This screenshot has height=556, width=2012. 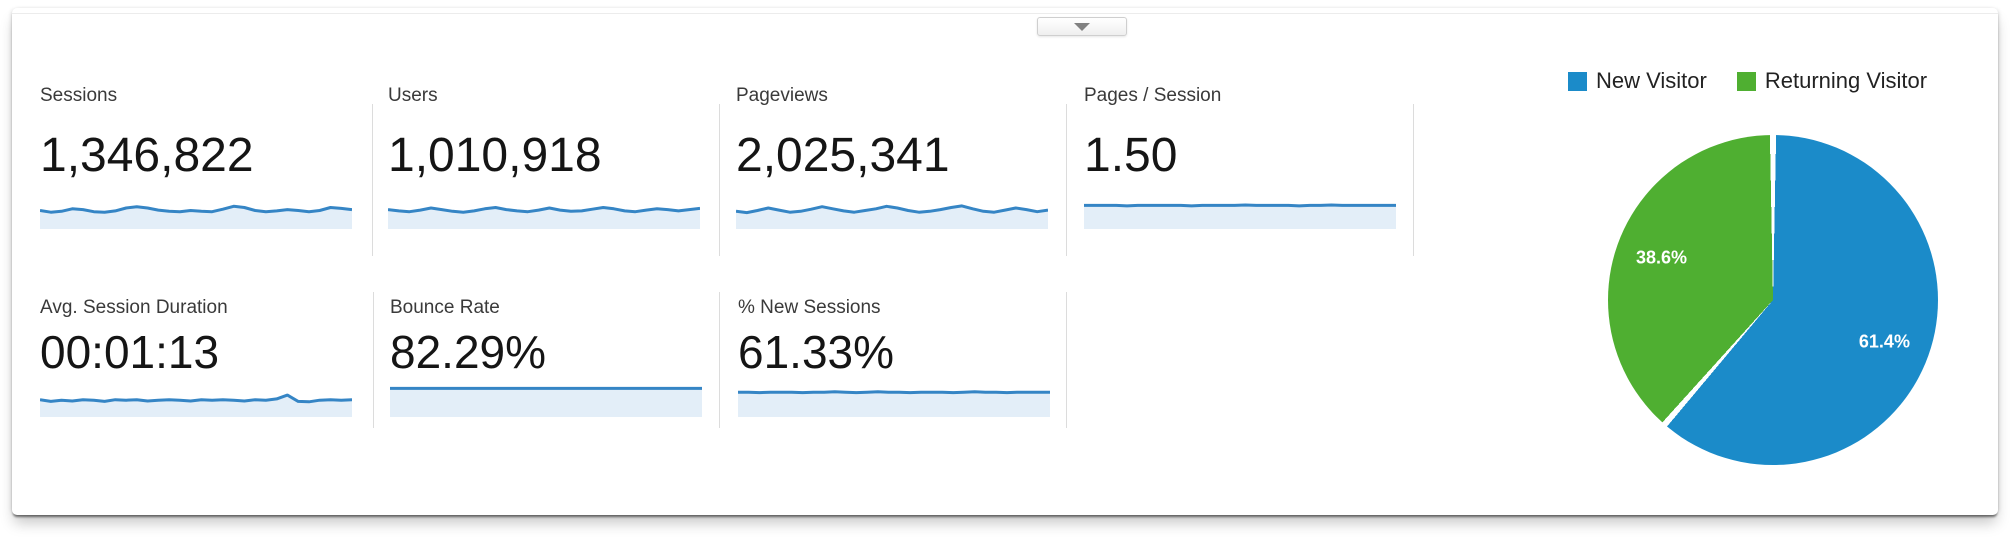 I want to click on metric-value: 61.33%, so click(x=816, y=352).